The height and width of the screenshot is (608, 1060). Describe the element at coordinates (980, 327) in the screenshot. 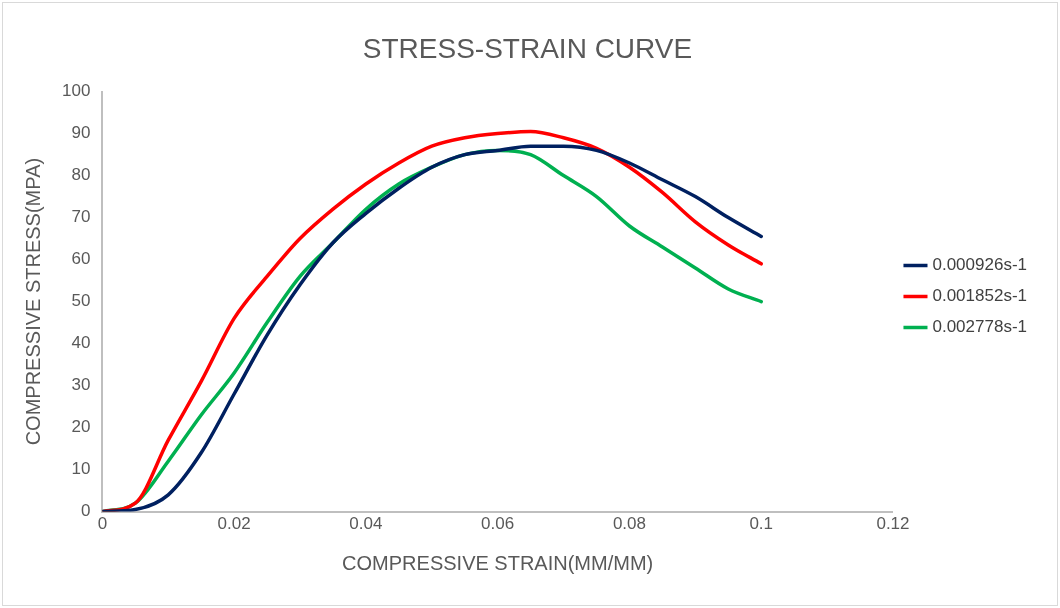

I see `legend-label: 0.002778s-1` at that location.